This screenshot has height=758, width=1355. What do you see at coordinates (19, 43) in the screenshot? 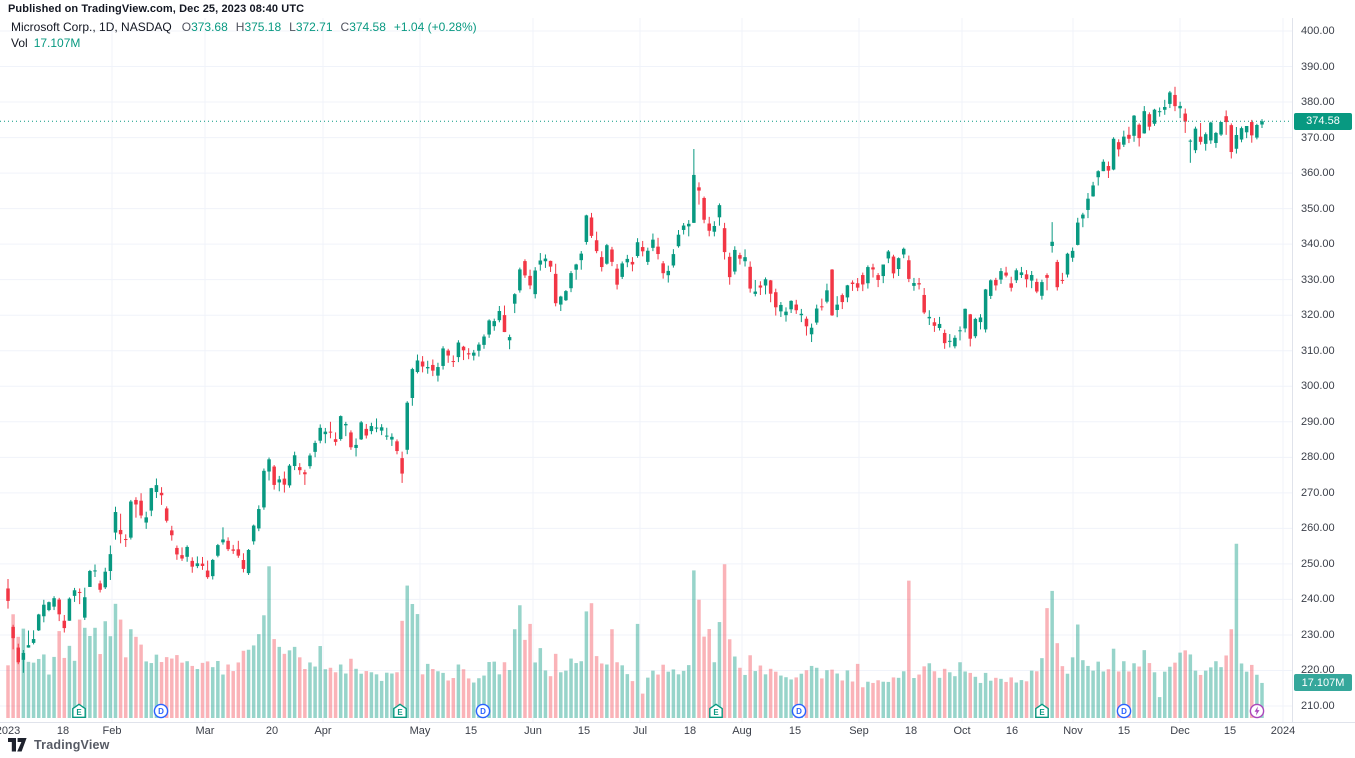
I see `volume-label: Vol` at bounding box center [19, 43].